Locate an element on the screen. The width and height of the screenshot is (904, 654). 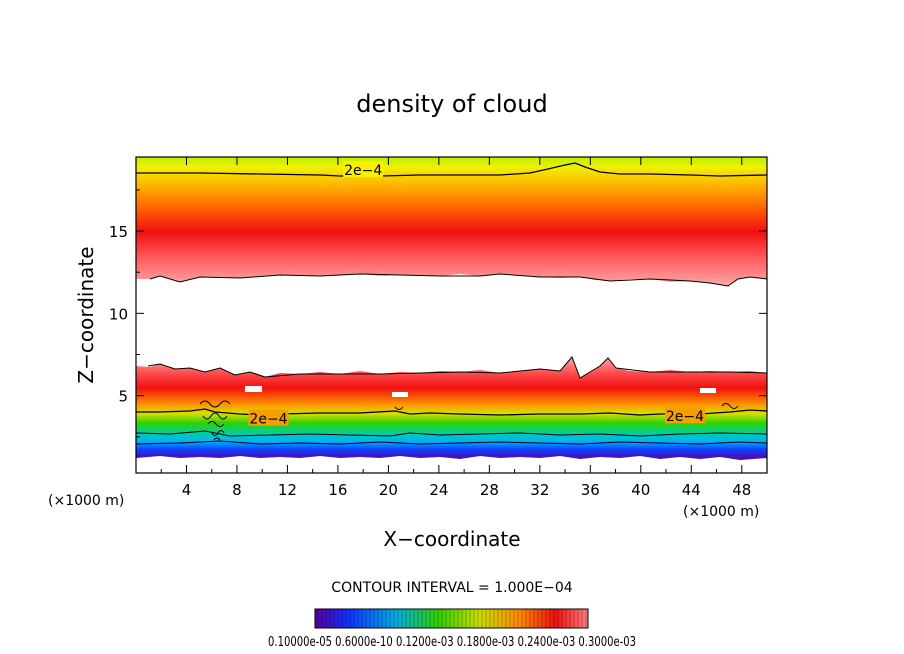
contour-blue-band is located at coordinates (451, 442).